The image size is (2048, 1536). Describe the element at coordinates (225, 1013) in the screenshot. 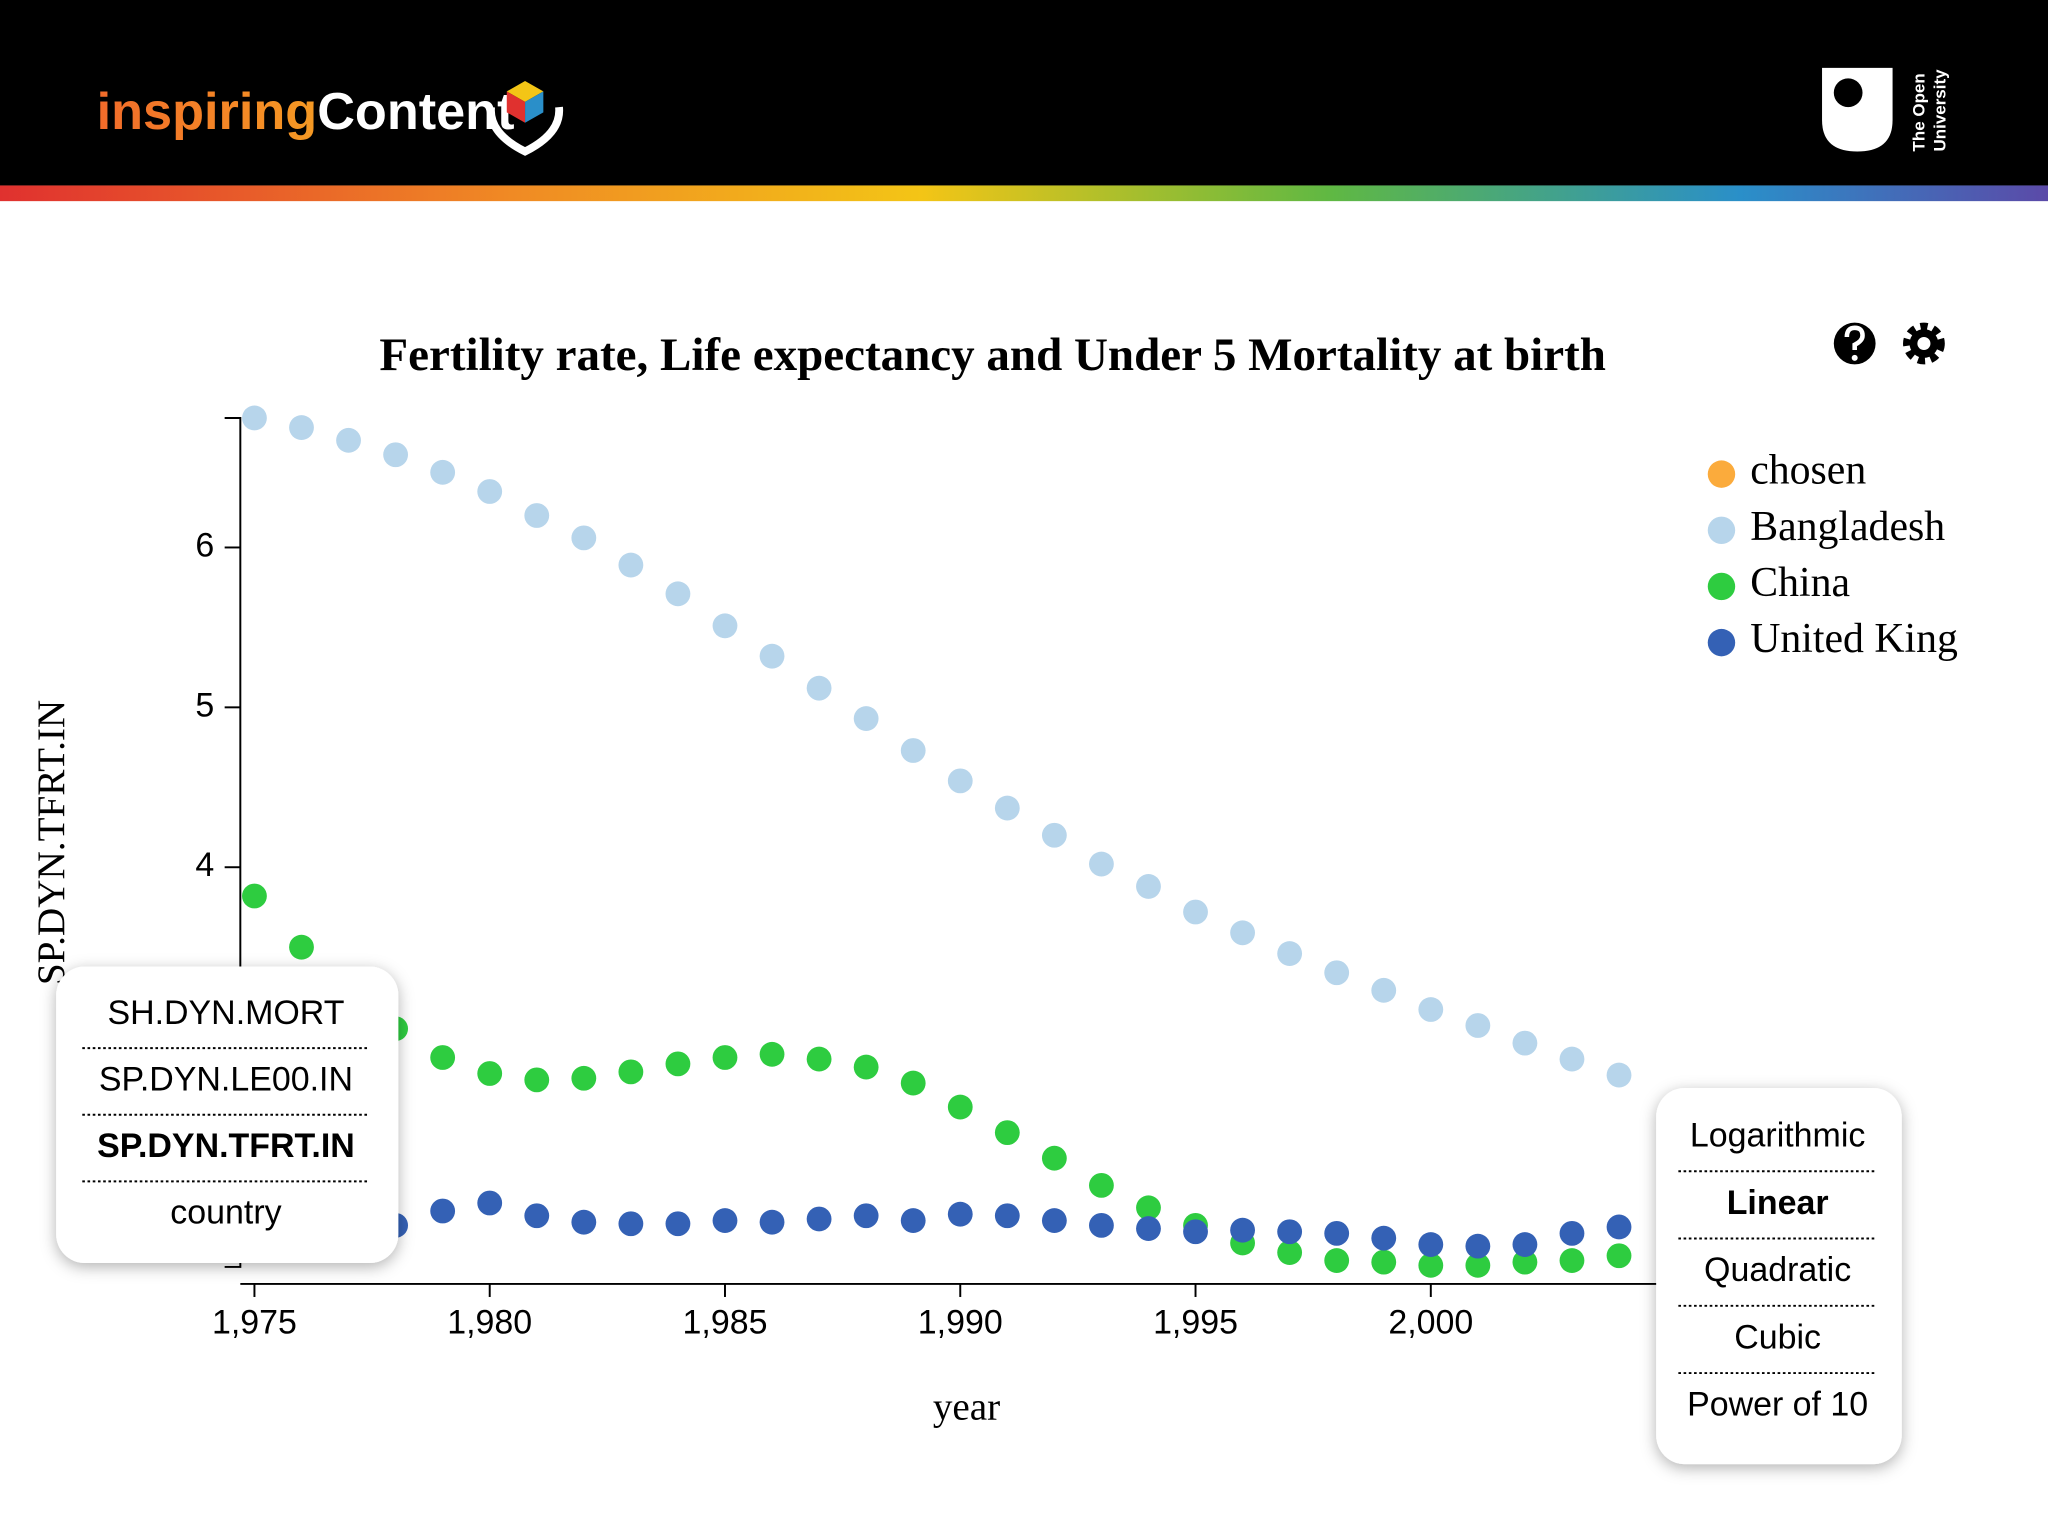

I see `menu-item: SH.DYN.MORT` at that location.